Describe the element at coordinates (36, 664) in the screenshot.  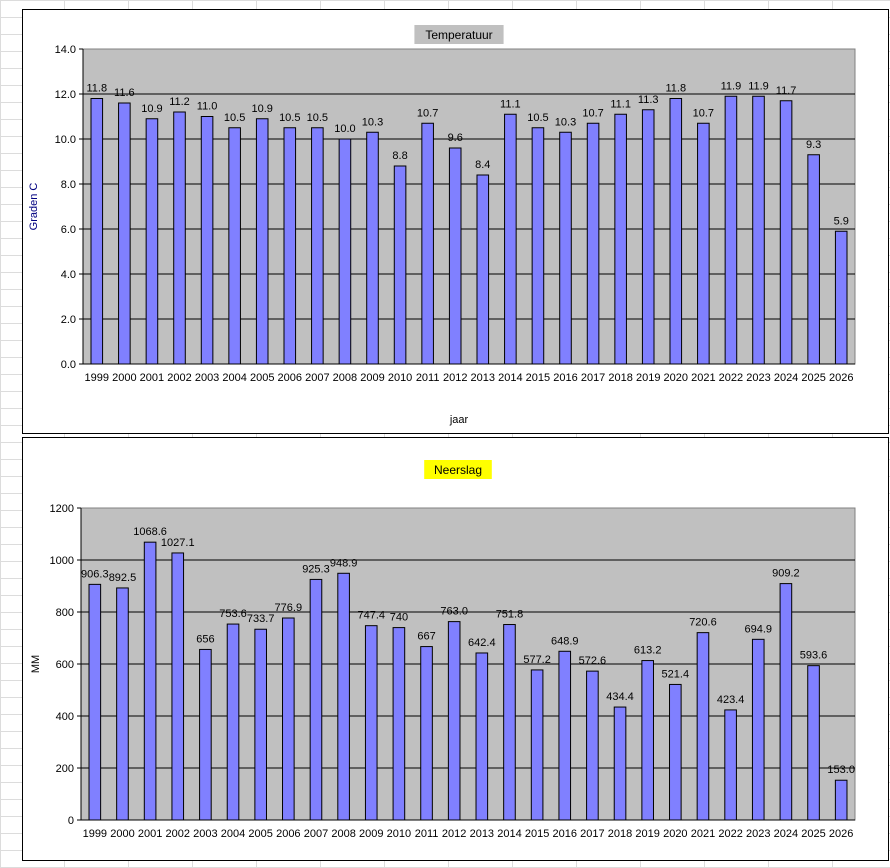
I see `y-axis-title: MM` at that location.